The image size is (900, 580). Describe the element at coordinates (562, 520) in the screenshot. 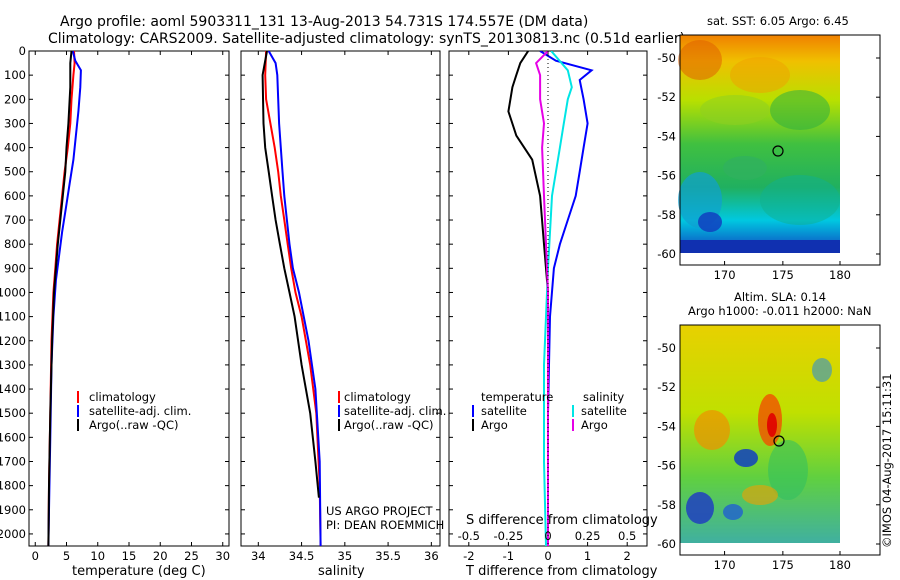

I see `difference-xlabel-top: S difference from climatology` at that location.